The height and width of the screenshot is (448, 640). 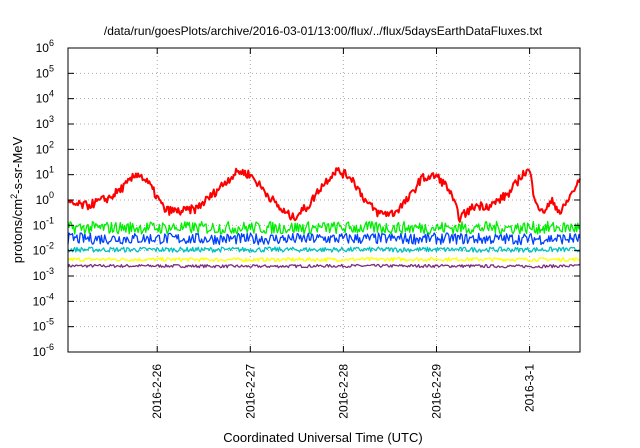 I want to click on y-tick-label: 10⁻⁴, so click(x=43, y=299).